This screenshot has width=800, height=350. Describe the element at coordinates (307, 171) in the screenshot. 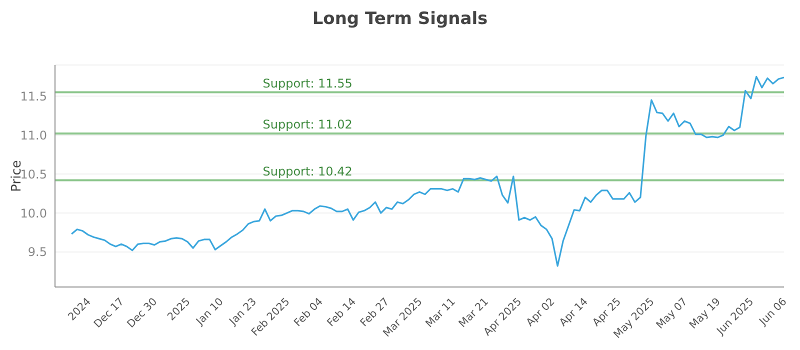

I see `ref-line-label: Support: 10.42` at that location.